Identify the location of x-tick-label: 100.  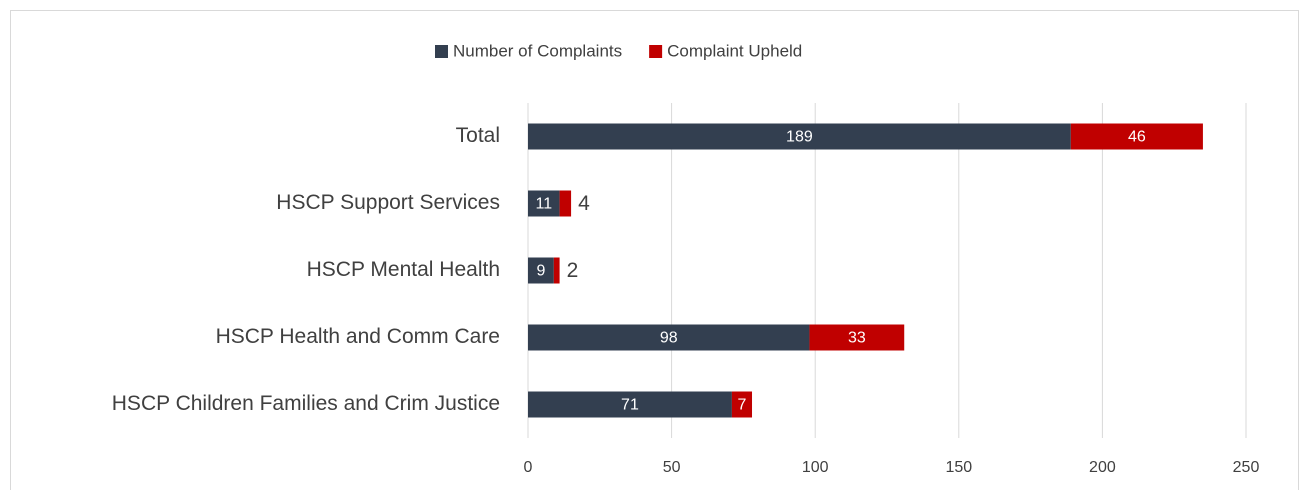
(815, 467).